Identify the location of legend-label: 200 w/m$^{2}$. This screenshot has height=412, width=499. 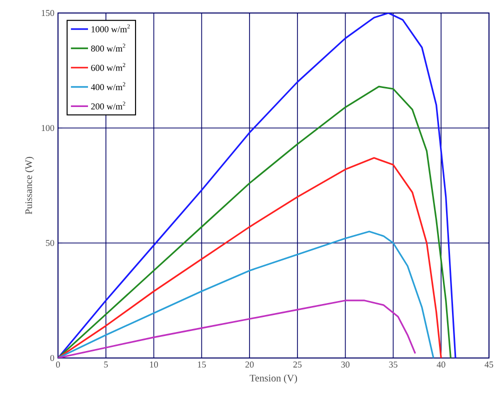
(108, 106).